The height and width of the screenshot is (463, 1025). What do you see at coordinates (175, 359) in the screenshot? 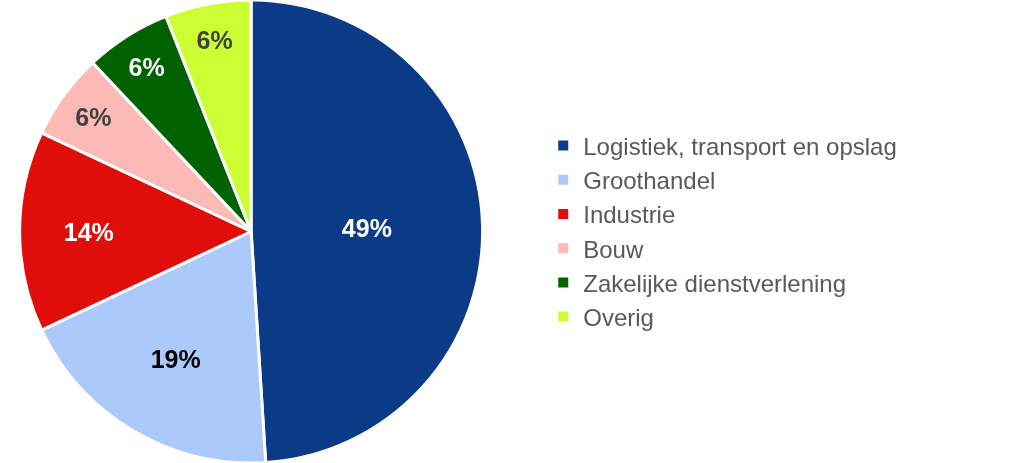
I see `data-label: 19%` at bounding box center [175, 359].